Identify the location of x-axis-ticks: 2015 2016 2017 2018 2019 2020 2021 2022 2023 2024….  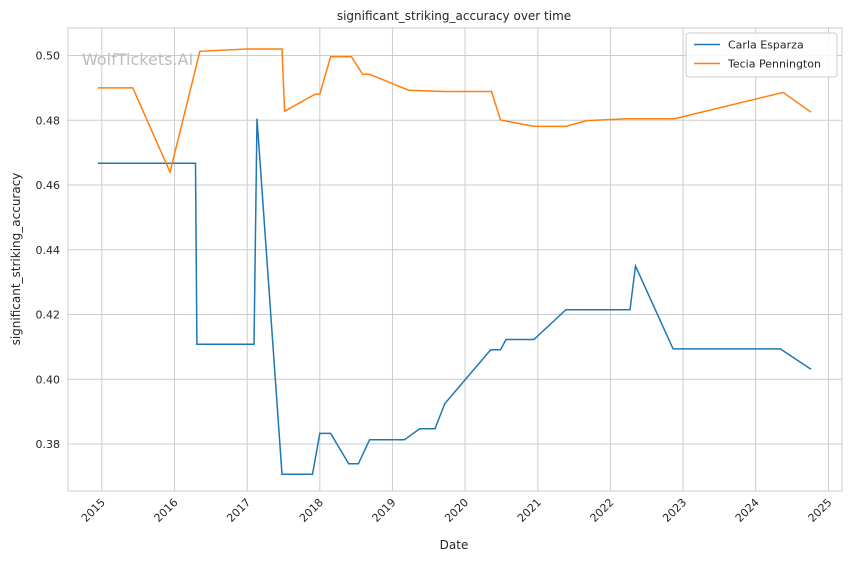
(457, 510).